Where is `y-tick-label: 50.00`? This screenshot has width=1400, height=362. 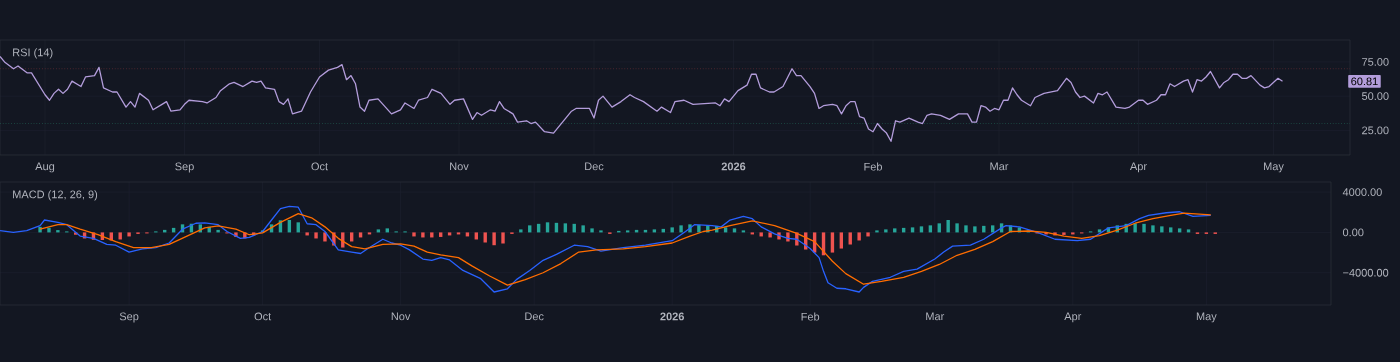
y-tick-label: 50.00 is located at coordinates (1375, 96).